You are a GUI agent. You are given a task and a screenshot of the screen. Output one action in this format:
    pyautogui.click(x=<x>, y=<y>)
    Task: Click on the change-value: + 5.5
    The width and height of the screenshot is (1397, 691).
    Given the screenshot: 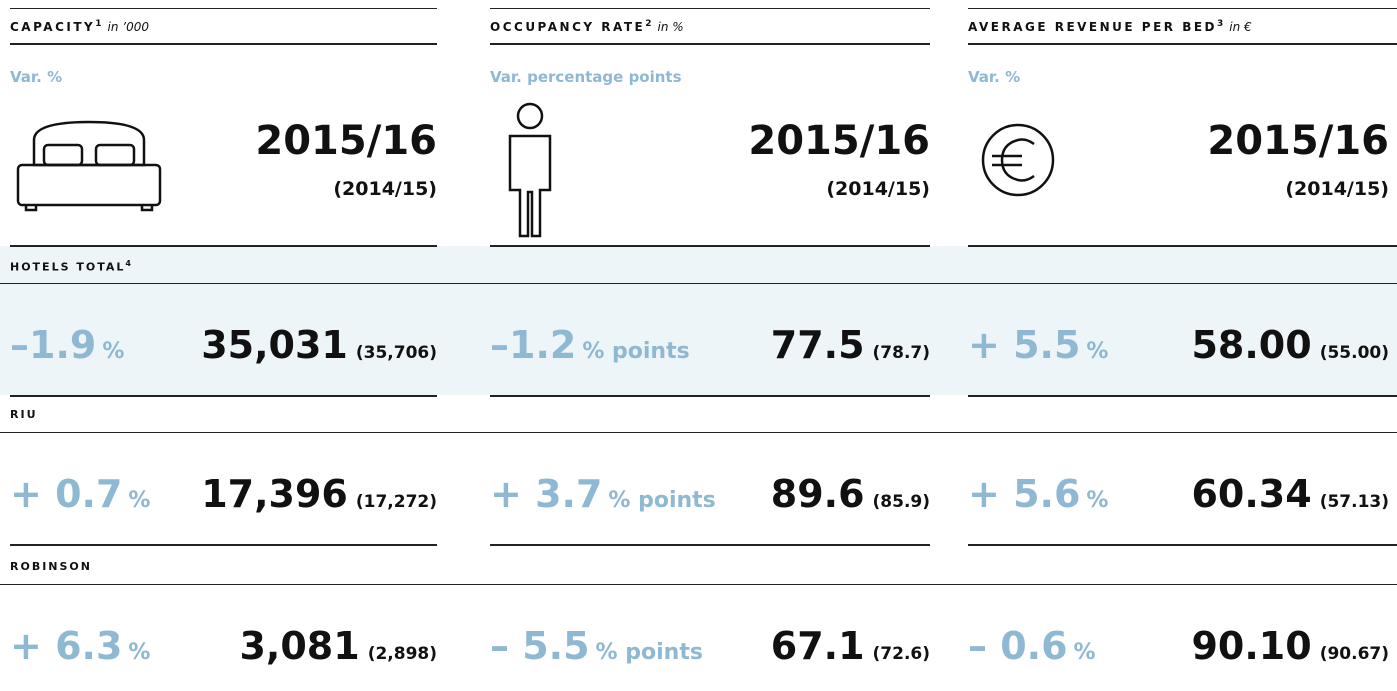 What is the action you would take?
    pyautogui.click(x=1024, y=345)
    